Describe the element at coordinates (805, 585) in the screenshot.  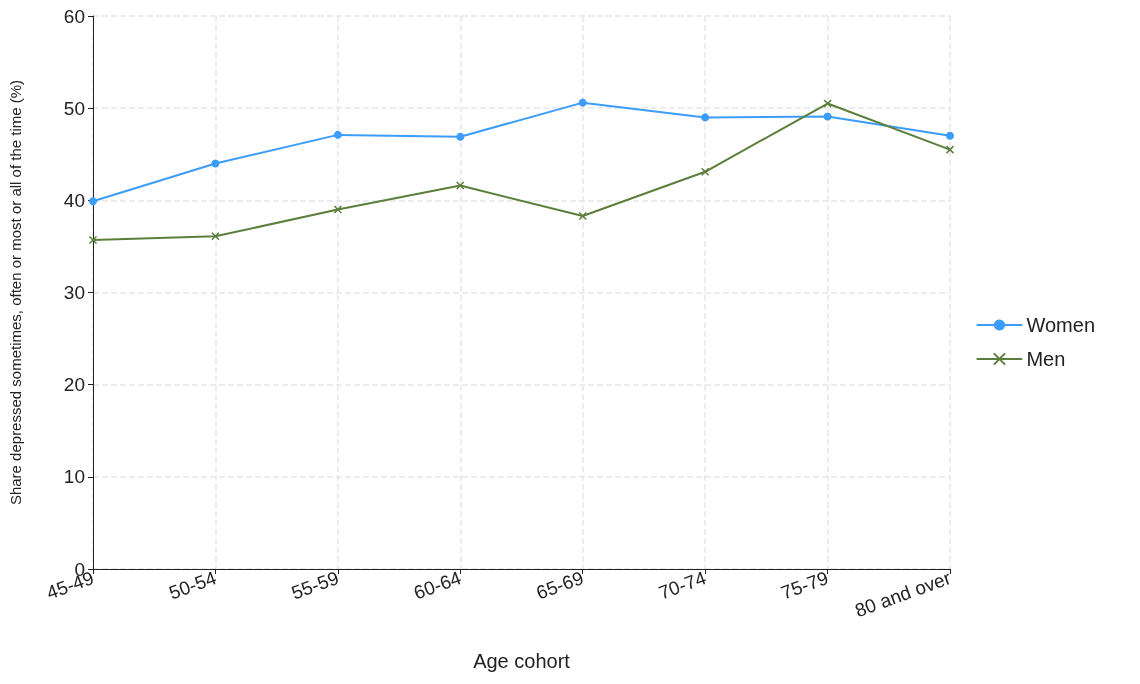
I see `x-tick-label: 75-79` at that location.